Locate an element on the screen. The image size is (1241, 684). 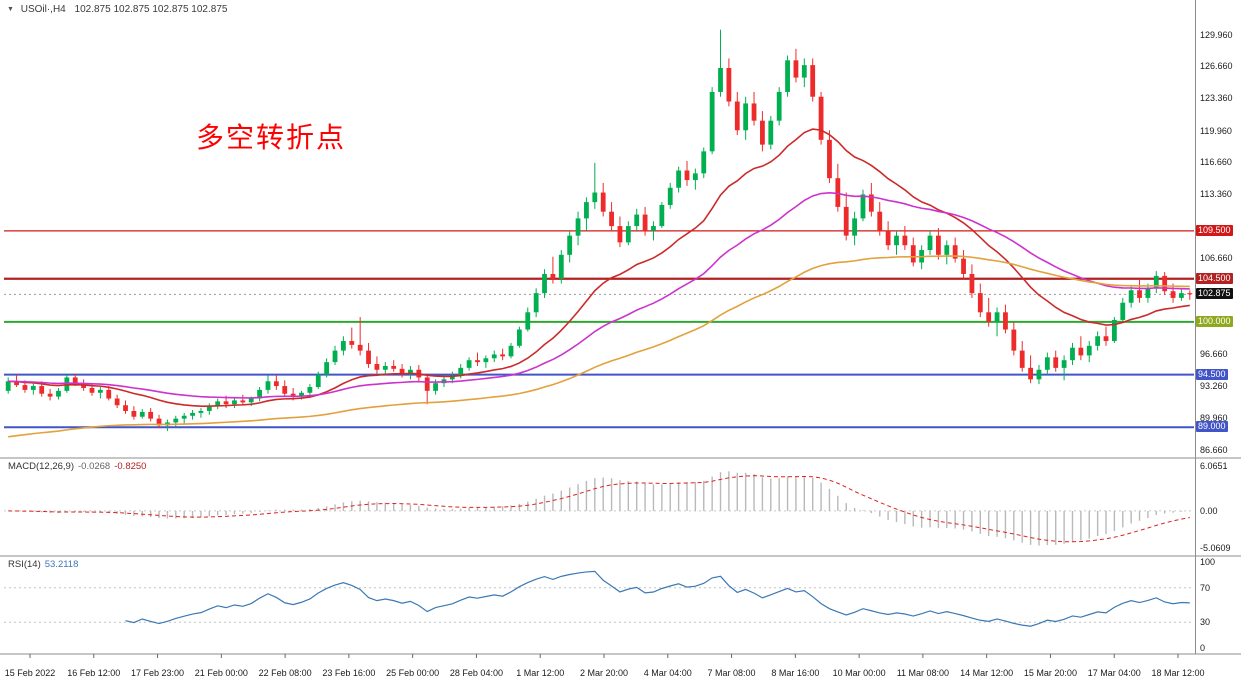
price-tick-label: 93.260 is located at coordinates (1214, 386).